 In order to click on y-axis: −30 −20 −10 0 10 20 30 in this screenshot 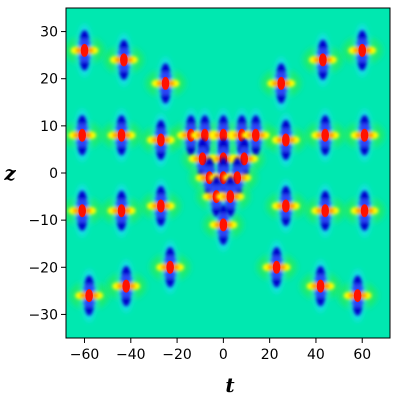, I will do `click(47, 174)`.